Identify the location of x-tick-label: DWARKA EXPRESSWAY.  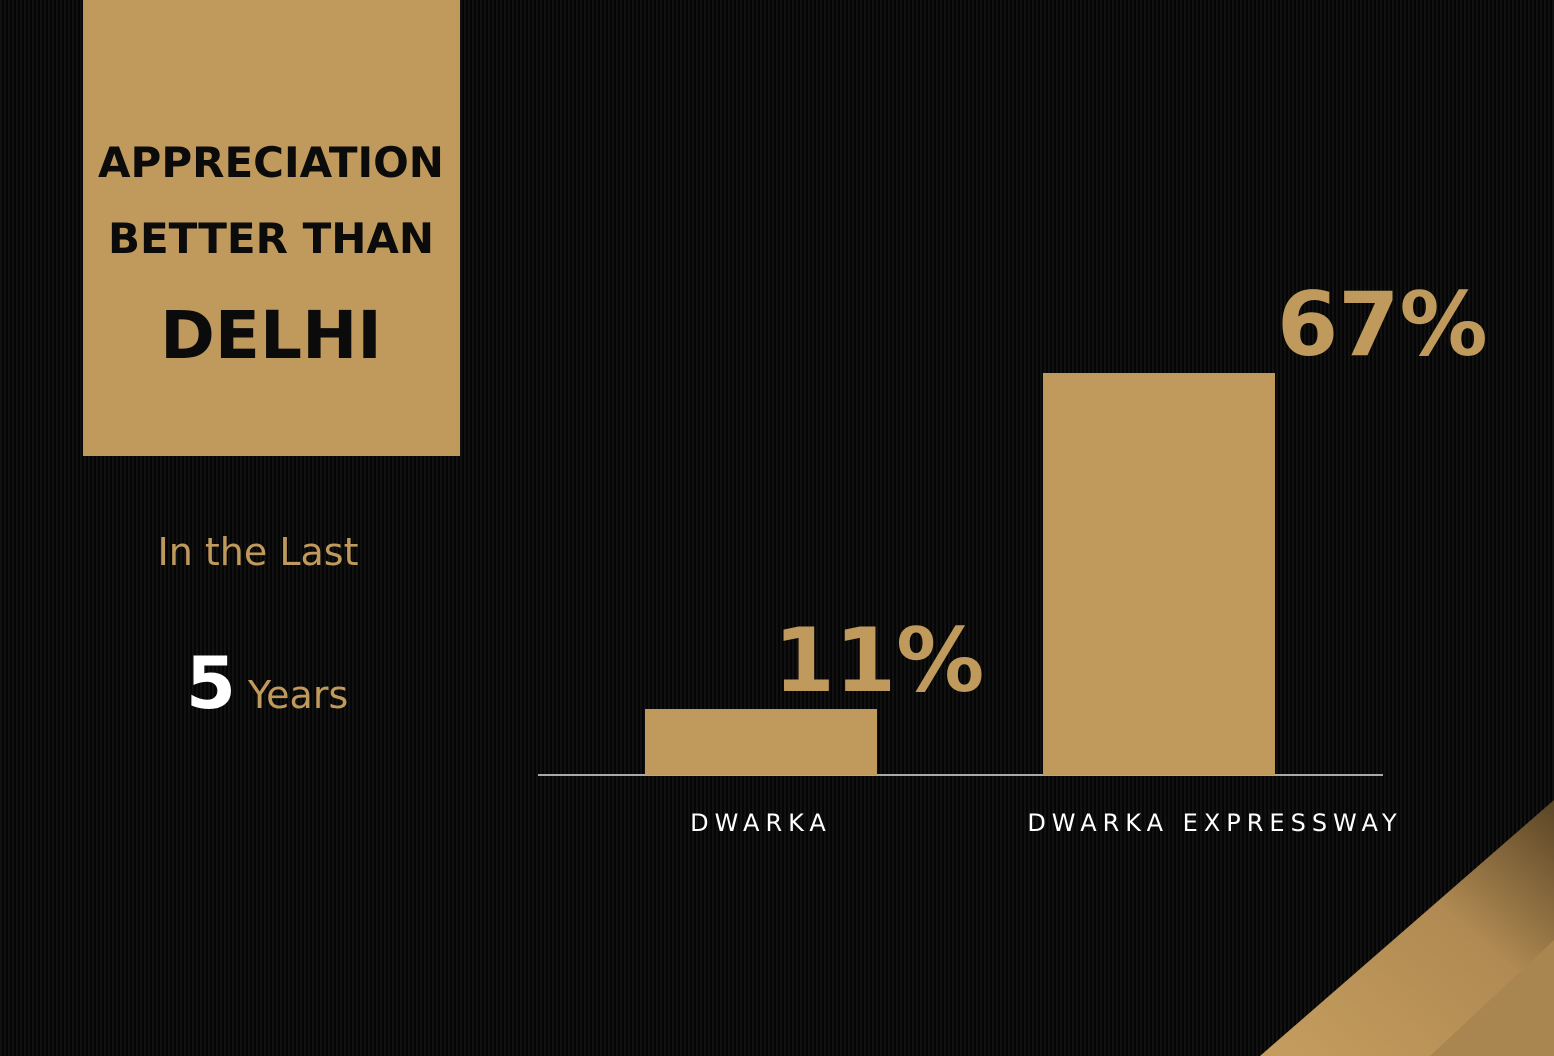
(1214, 823).